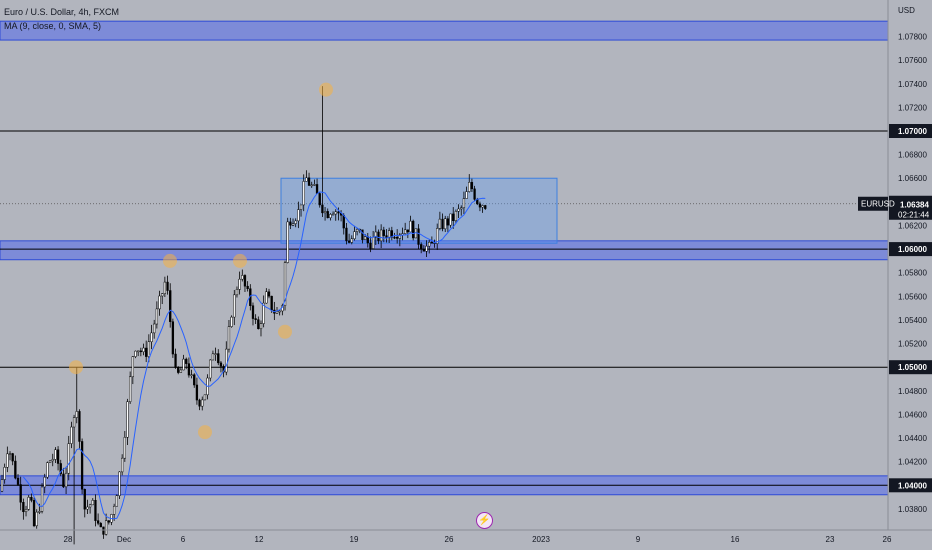 The width and height of the screenshot is (932, 550). Describe the element at coordinates (910, 131) in the screenshot. I see `level-price-label` at that location.